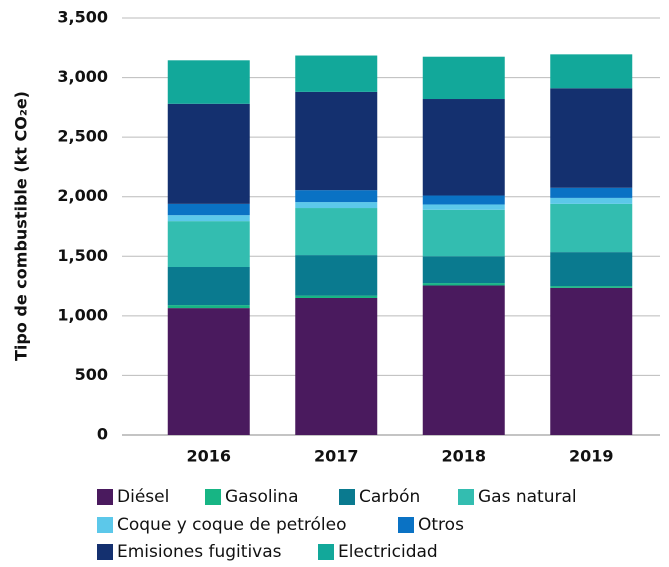 The image size is (669, 567). I want to click on y-tick-label: 2,500, so click(82, 136).